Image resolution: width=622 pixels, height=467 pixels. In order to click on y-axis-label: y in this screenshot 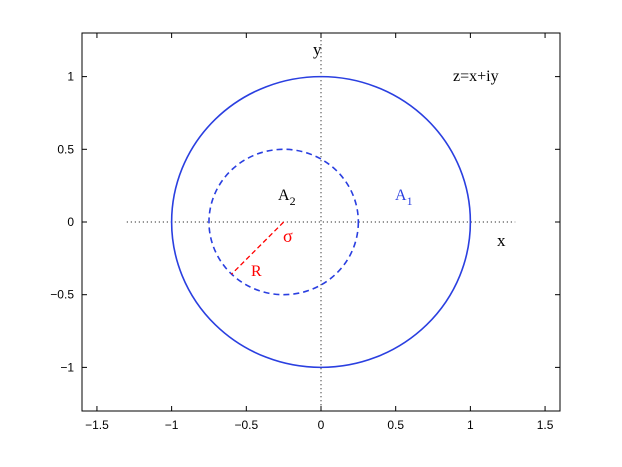, I will do `click(317, 49)`.